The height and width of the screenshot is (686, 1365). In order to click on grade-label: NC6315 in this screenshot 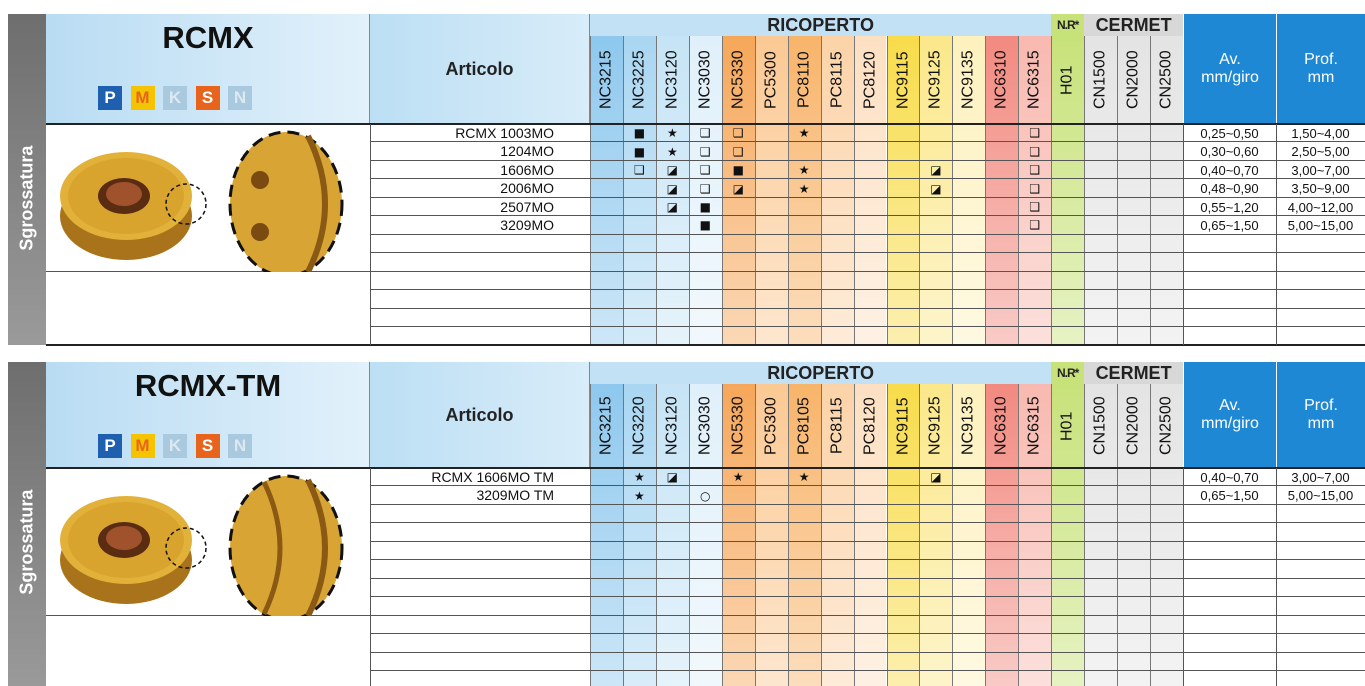, I will do `click(1034, 80)`.